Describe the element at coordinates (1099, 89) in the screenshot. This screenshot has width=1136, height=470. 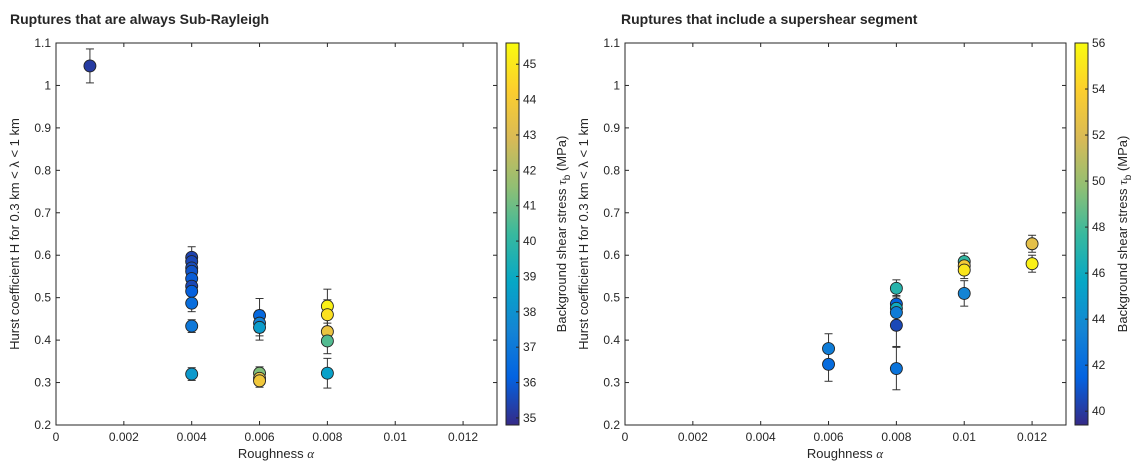
I see `colorbar-tick-label: 54` at that location.